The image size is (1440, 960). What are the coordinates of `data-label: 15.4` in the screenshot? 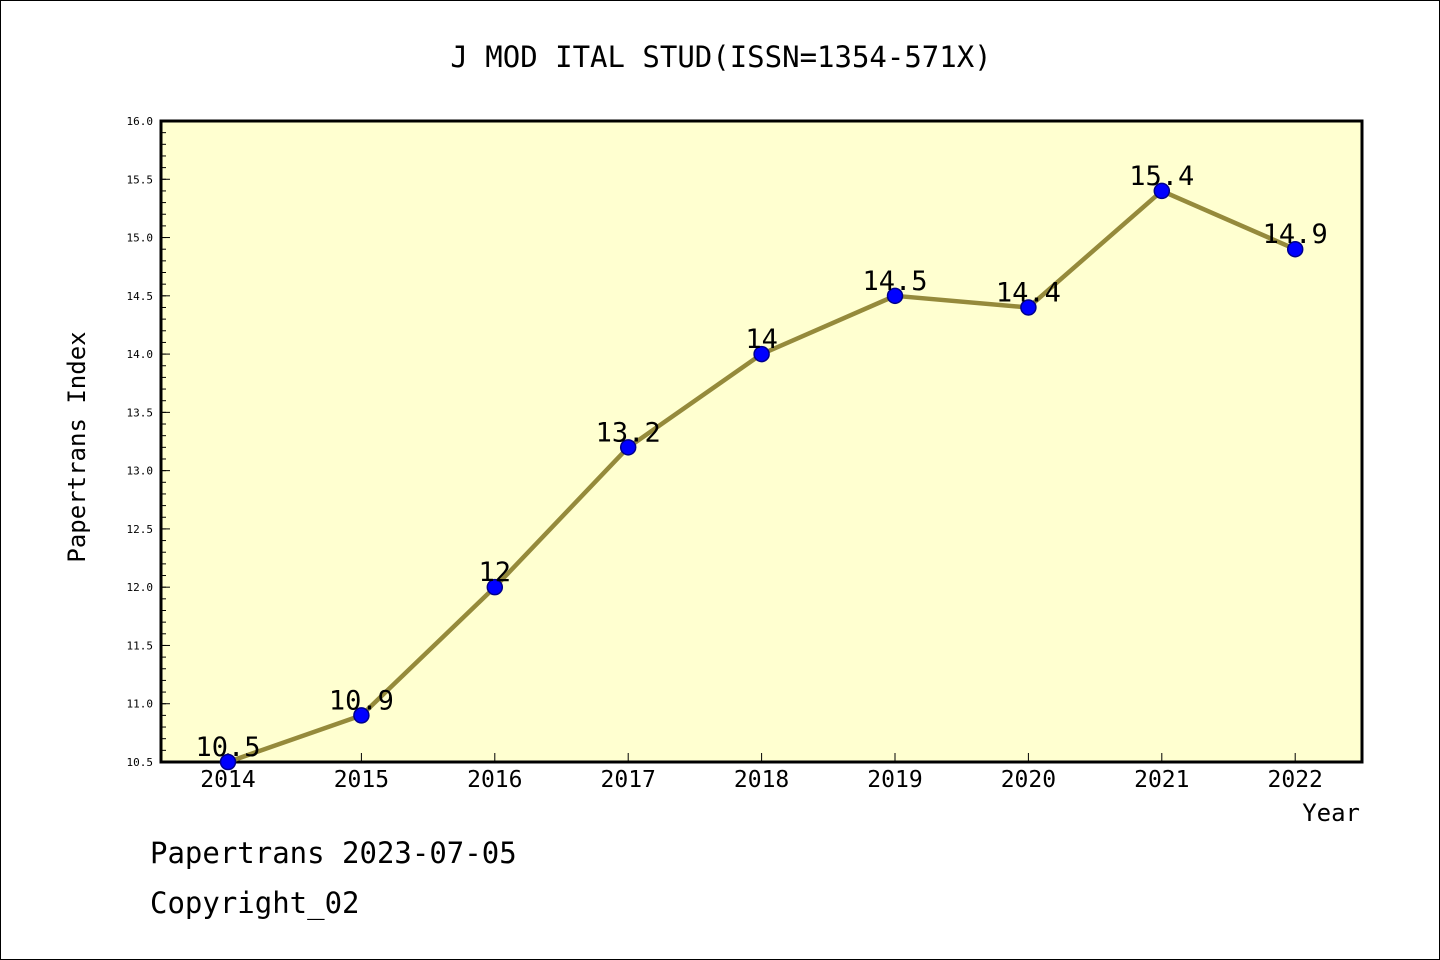 It's located at (1161, 176).